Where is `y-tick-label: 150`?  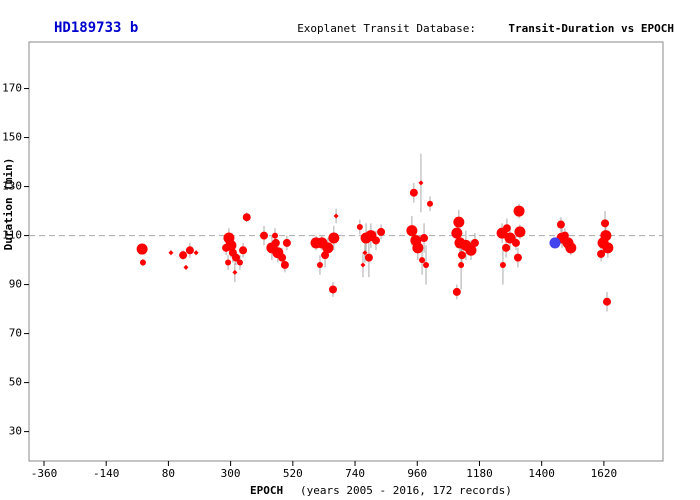 y-tick-label: 150 is located at coordinates (12, 137).